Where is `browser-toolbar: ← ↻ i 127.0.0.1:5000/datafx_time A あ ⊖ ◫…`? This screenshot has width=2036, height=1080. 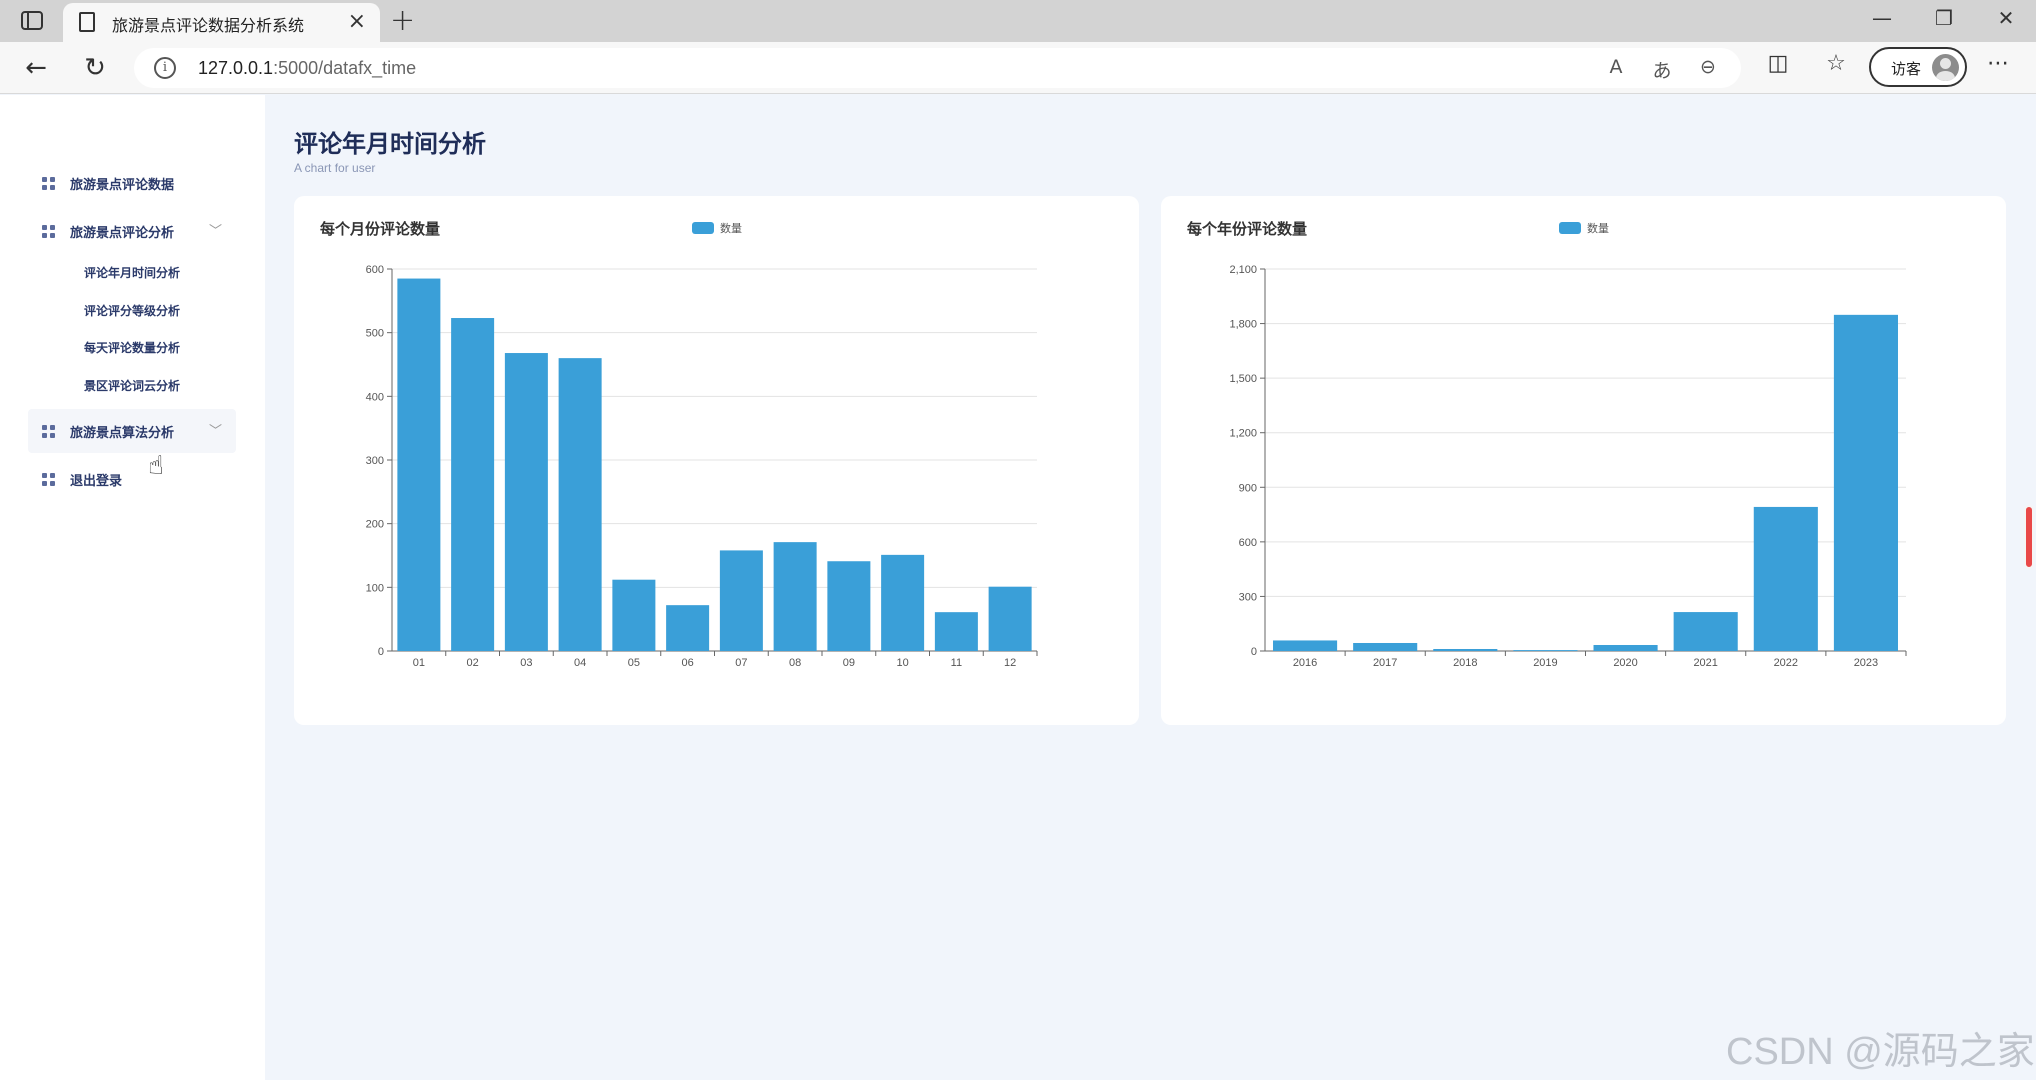 browser-toolbar: ← ↻ i 127.0.0.1:5000/datafx_time A あ ⊖ ◫… is located at coordinates (1018, 68).